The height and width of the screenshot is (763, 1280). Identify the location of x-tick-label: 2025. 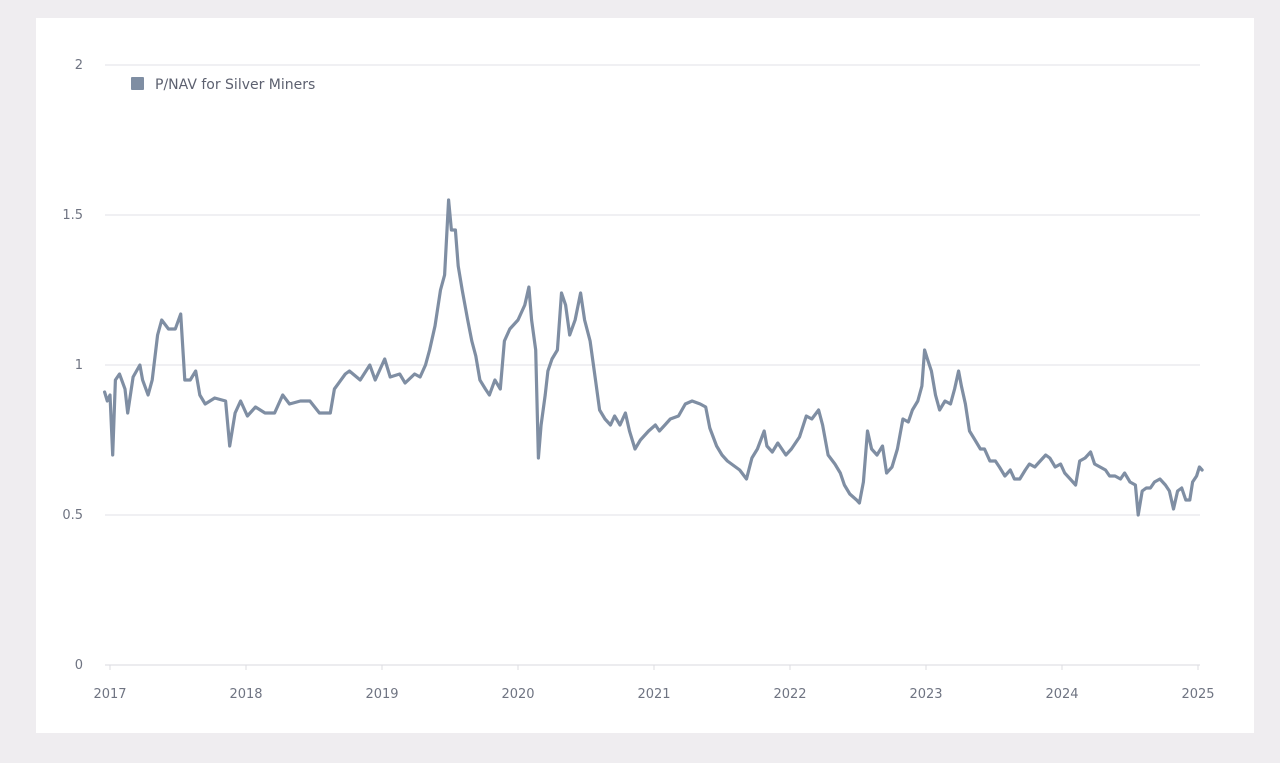
(1197, 694).